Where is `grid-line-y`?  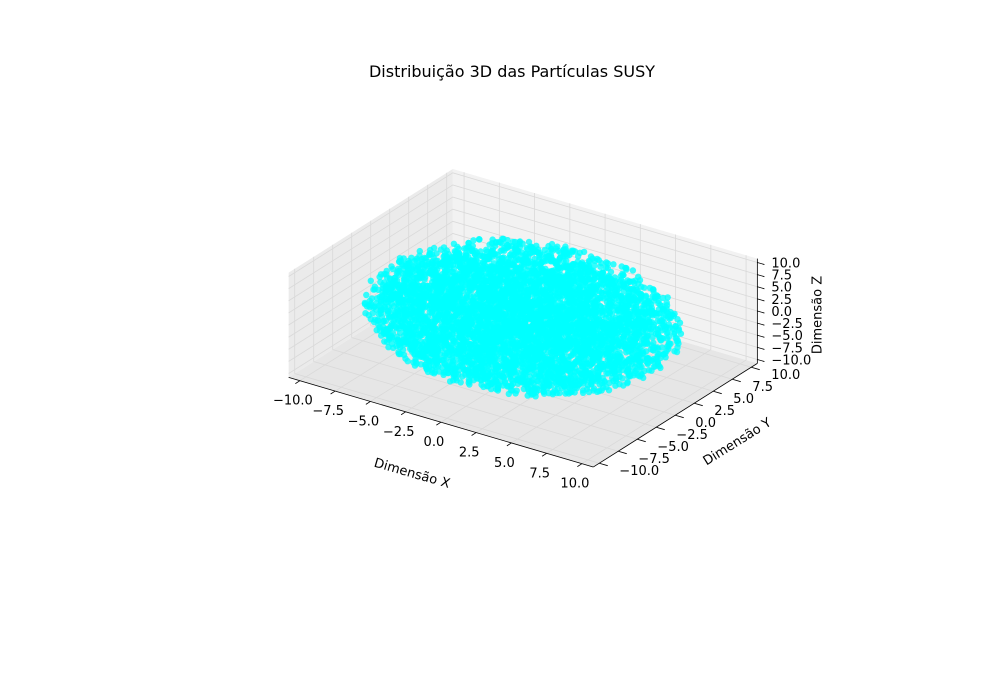 grid-line-y is located at coordinates (466, 354).